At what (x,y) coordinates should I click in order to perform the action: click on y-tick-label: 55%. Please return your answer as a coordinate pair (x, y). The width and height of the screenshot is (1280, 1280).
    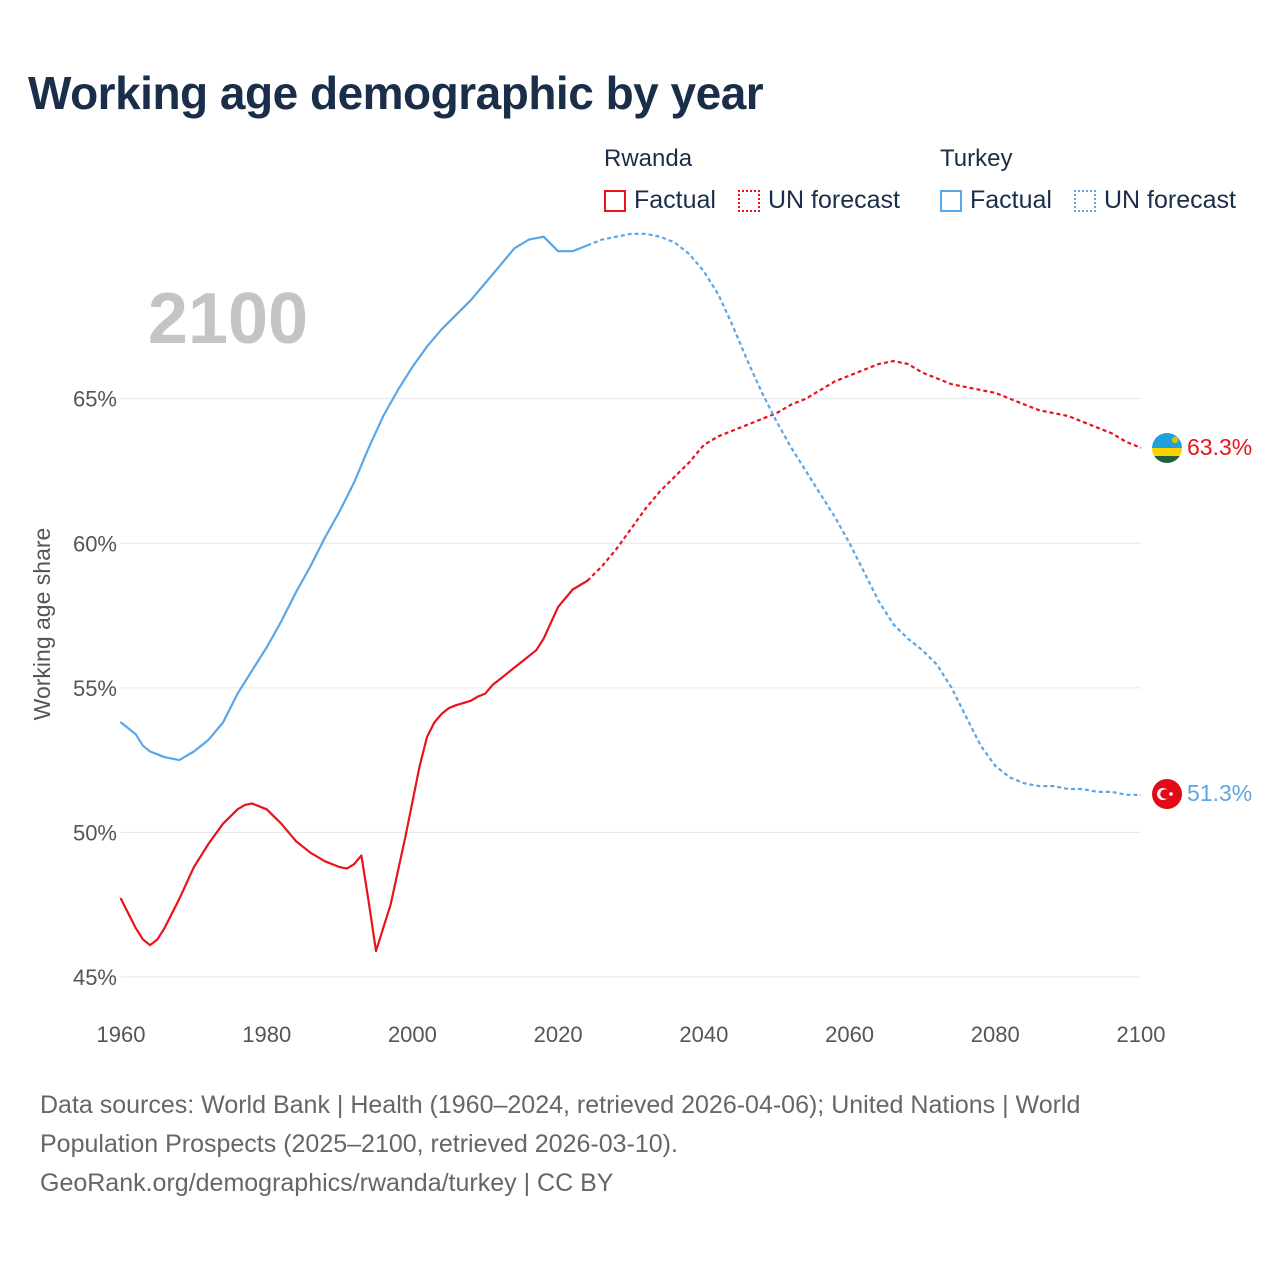
    Looking at the image, I should click on (95, 688).